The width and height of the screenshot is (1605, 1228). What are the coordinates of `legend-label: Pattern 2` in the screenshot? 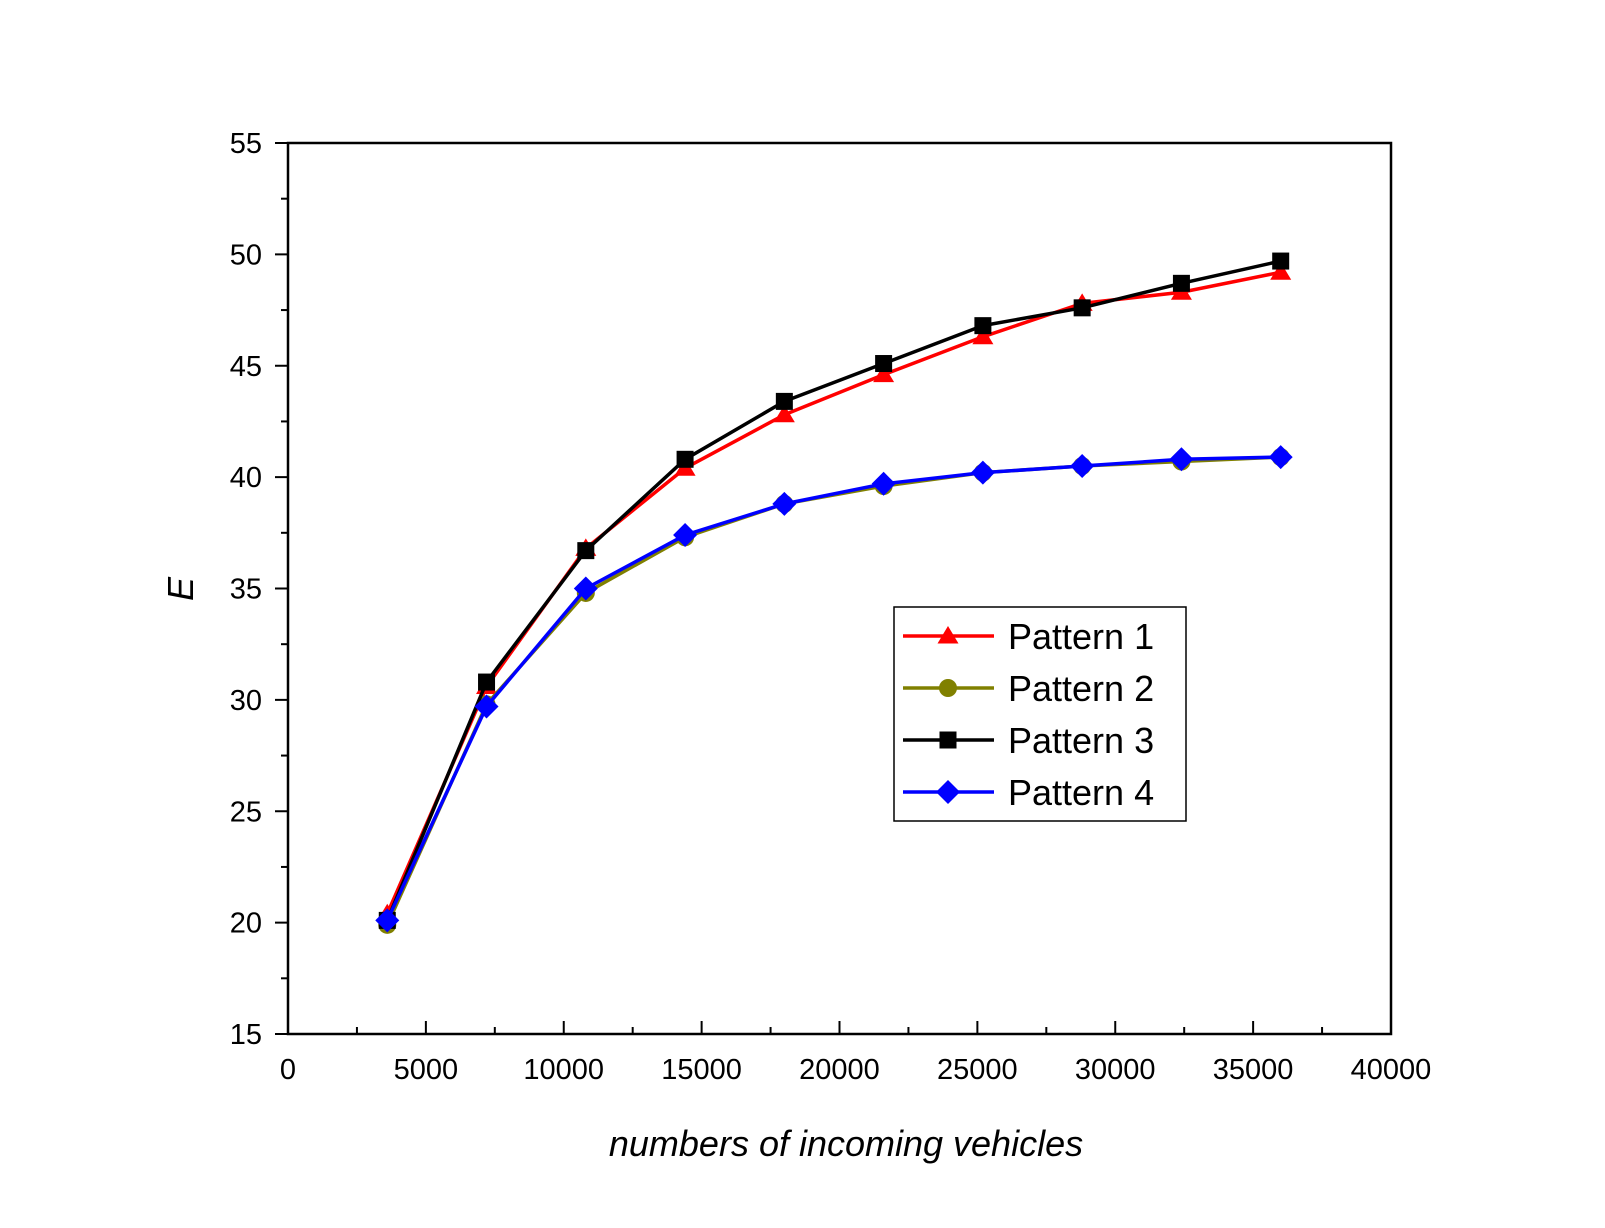 It's located at (1081, 688).